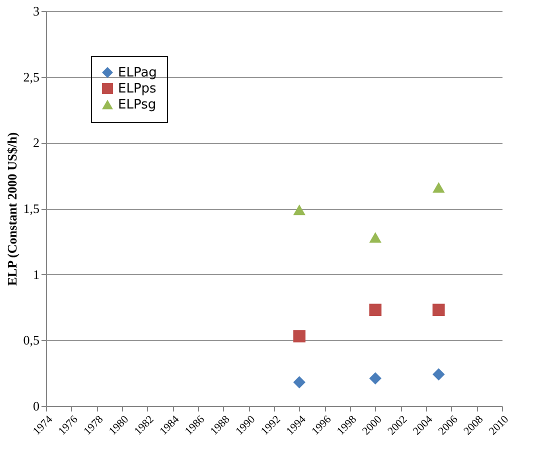 The height and width of the screenshot is (453, 549). Describe the element at coordinates (36, 142) in the screenshot. I see `y-tick-label: 2` at that location.